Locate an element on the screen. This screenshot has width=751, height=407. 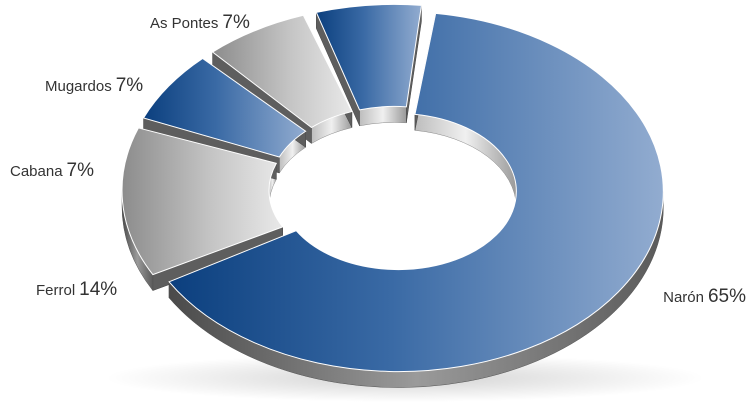
slice-label-value: 14% is located at coordinates (98, 289).